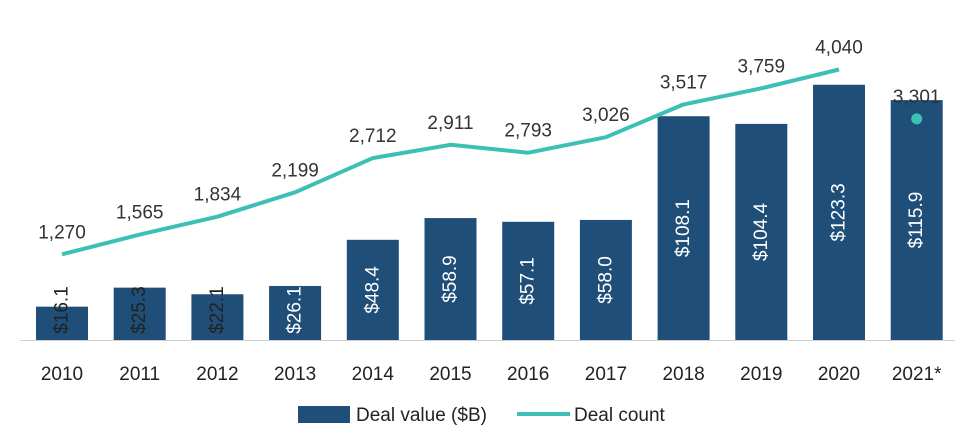  I want to click on category-label-0: 2010, so click(62, 374).